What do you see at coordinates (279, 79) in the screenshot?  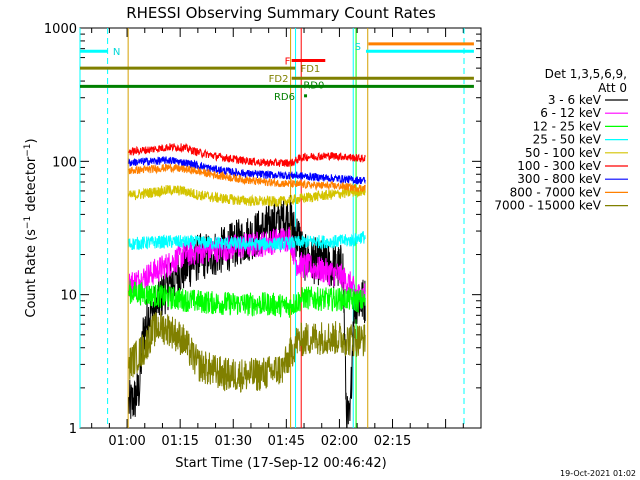 I see `flag-label: FD2` at bounding box center [279, 79].